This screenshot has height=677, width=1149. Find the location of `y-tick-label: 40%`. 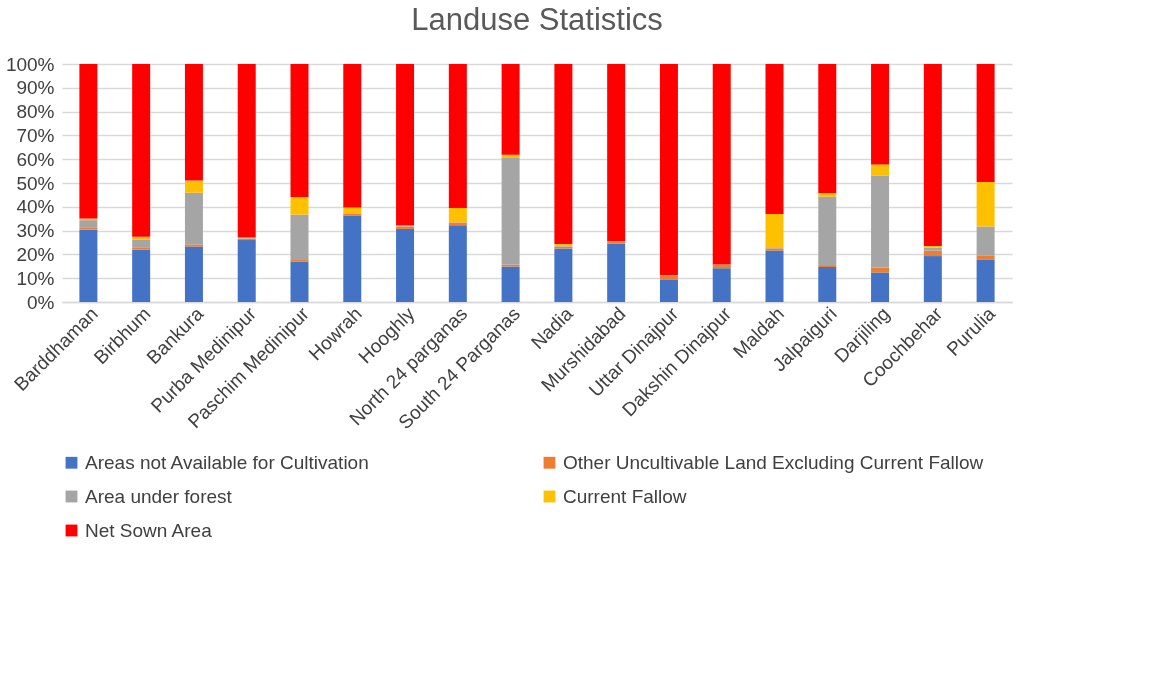

y-tick-label: 40% is located at coordinates (35, 207).